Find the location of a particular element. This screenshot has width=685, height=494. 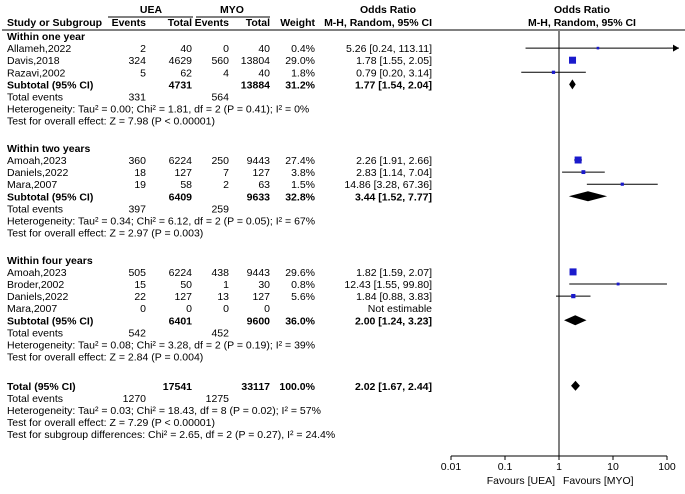

total-uea: 4629 is located at coordinates (181, 61).